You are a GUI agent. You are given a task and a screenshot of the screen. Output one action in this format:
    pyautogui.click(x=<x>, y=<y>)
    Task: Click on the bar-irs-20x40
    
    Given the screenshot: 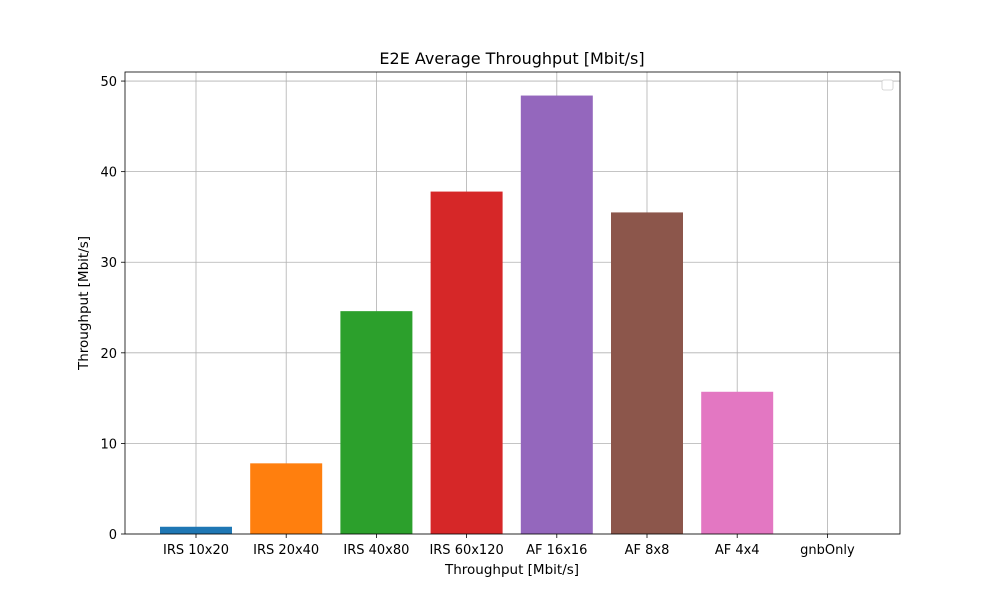 What is the action you would take?
    pyautogui.click(x=286, y=498)
    